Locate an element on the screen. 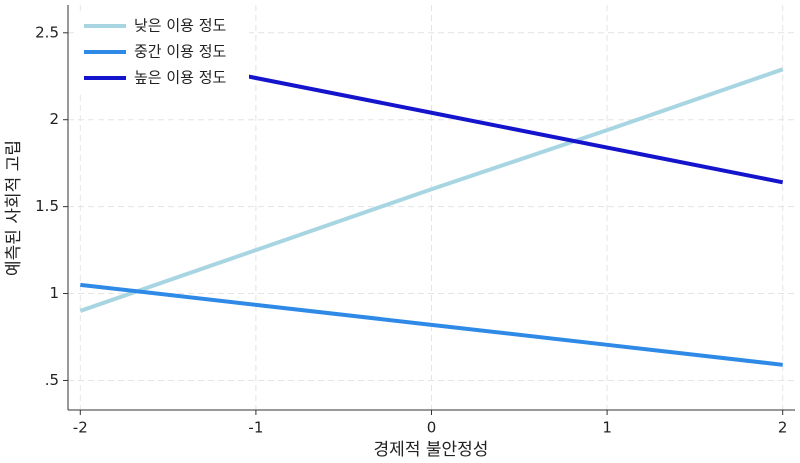  x-axis-label: 경제적 불안정성 is located at coordinates (431, 450).